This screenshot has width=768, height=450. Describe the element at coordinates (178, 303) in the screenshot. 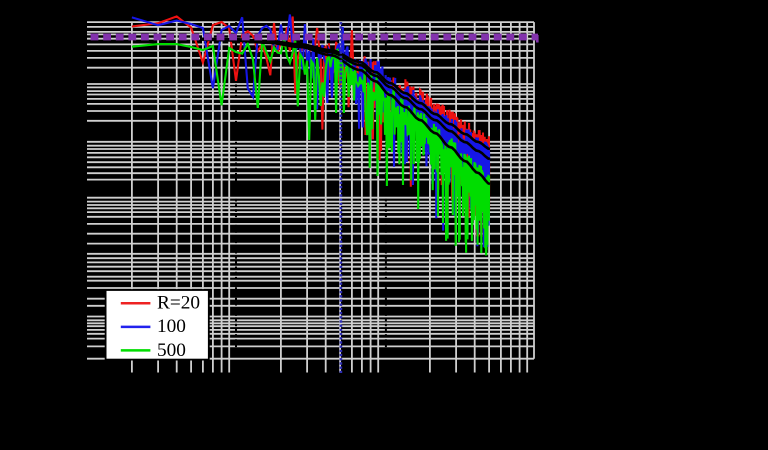

I see `svg-text: R=20` at that location.